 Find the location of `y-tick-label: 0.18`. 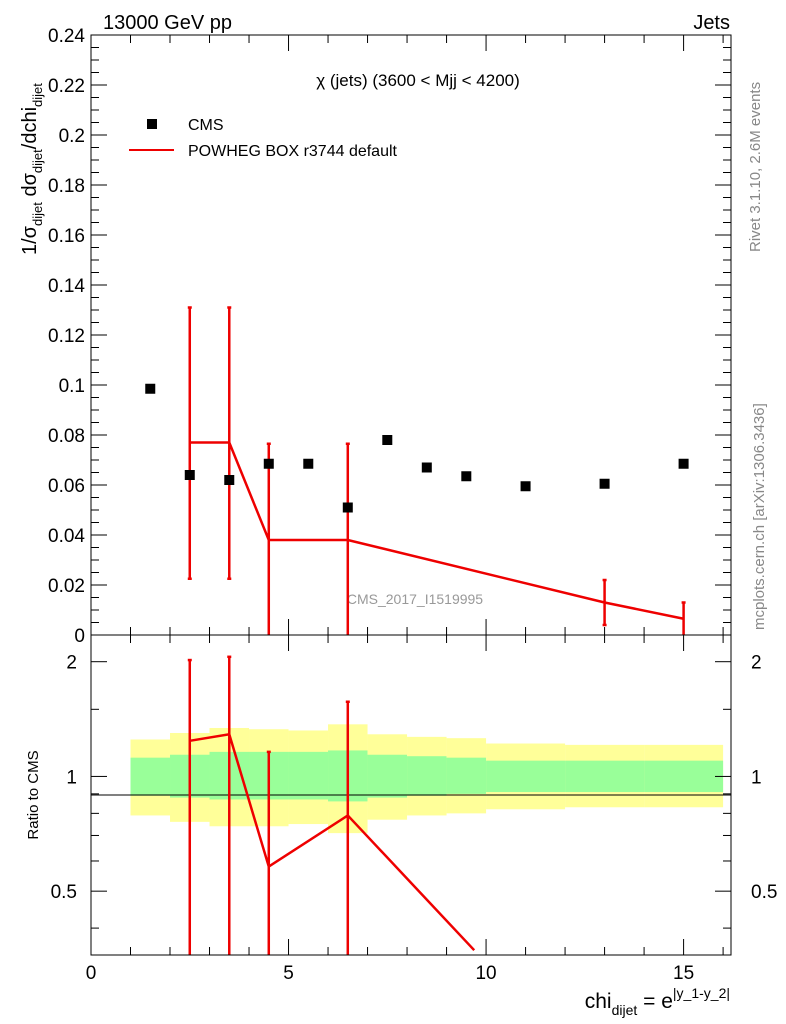

y-tick-label: 0.18 is located at coordinates (66, 186).